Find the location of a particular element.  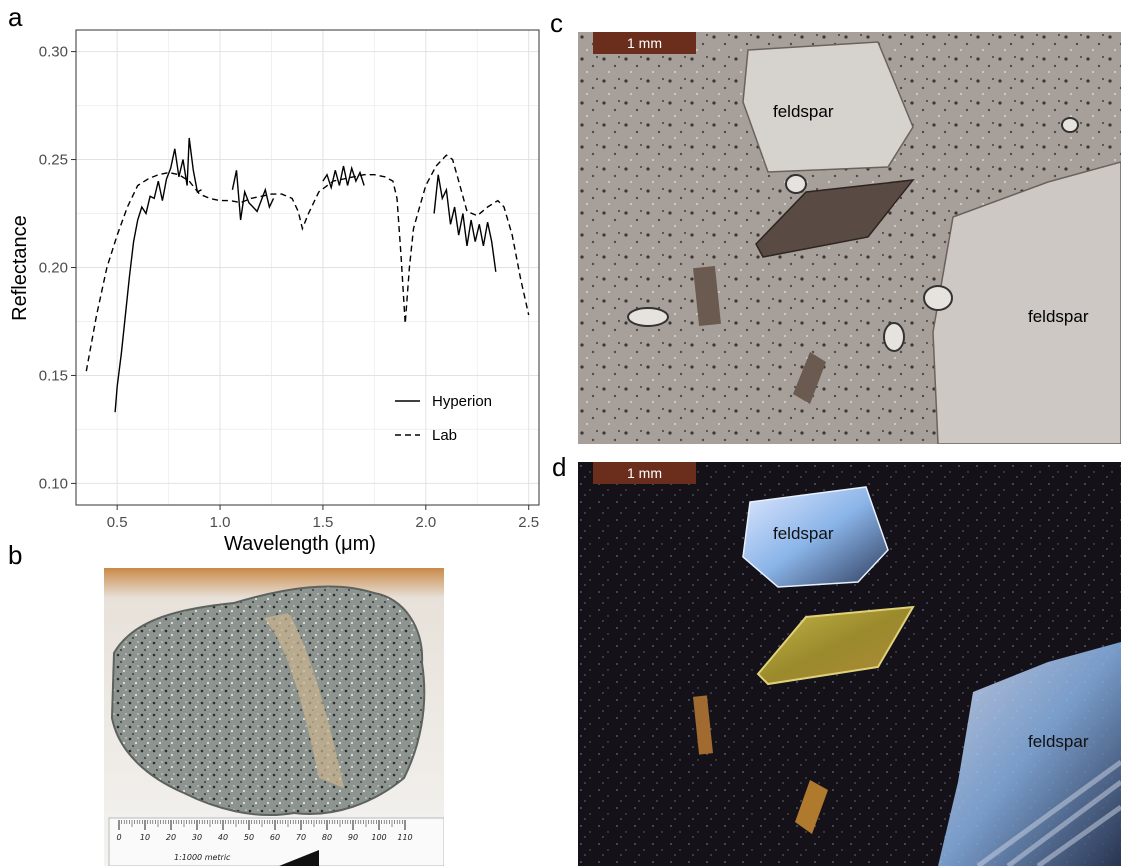

mineral-label-c1: feldspar is located at coordinates (803, 111).